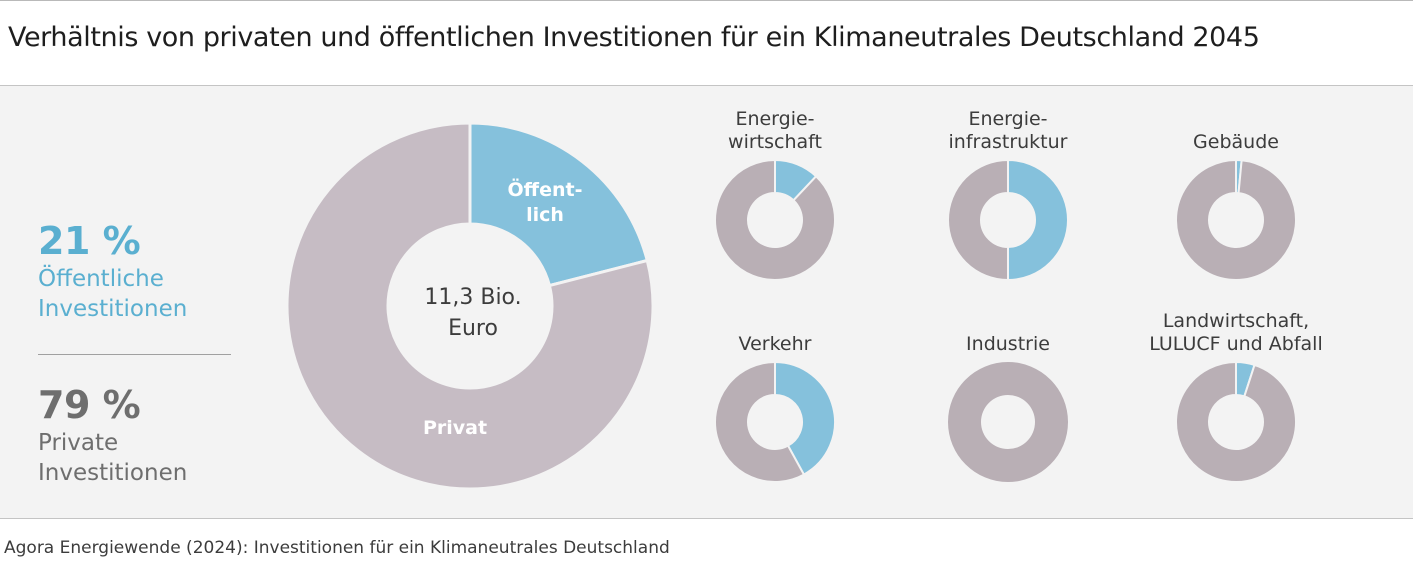 This screenshot has height=588, width=1413. I want to click on kpi-private: 79 % Private Investitionen, so click(112, 436).